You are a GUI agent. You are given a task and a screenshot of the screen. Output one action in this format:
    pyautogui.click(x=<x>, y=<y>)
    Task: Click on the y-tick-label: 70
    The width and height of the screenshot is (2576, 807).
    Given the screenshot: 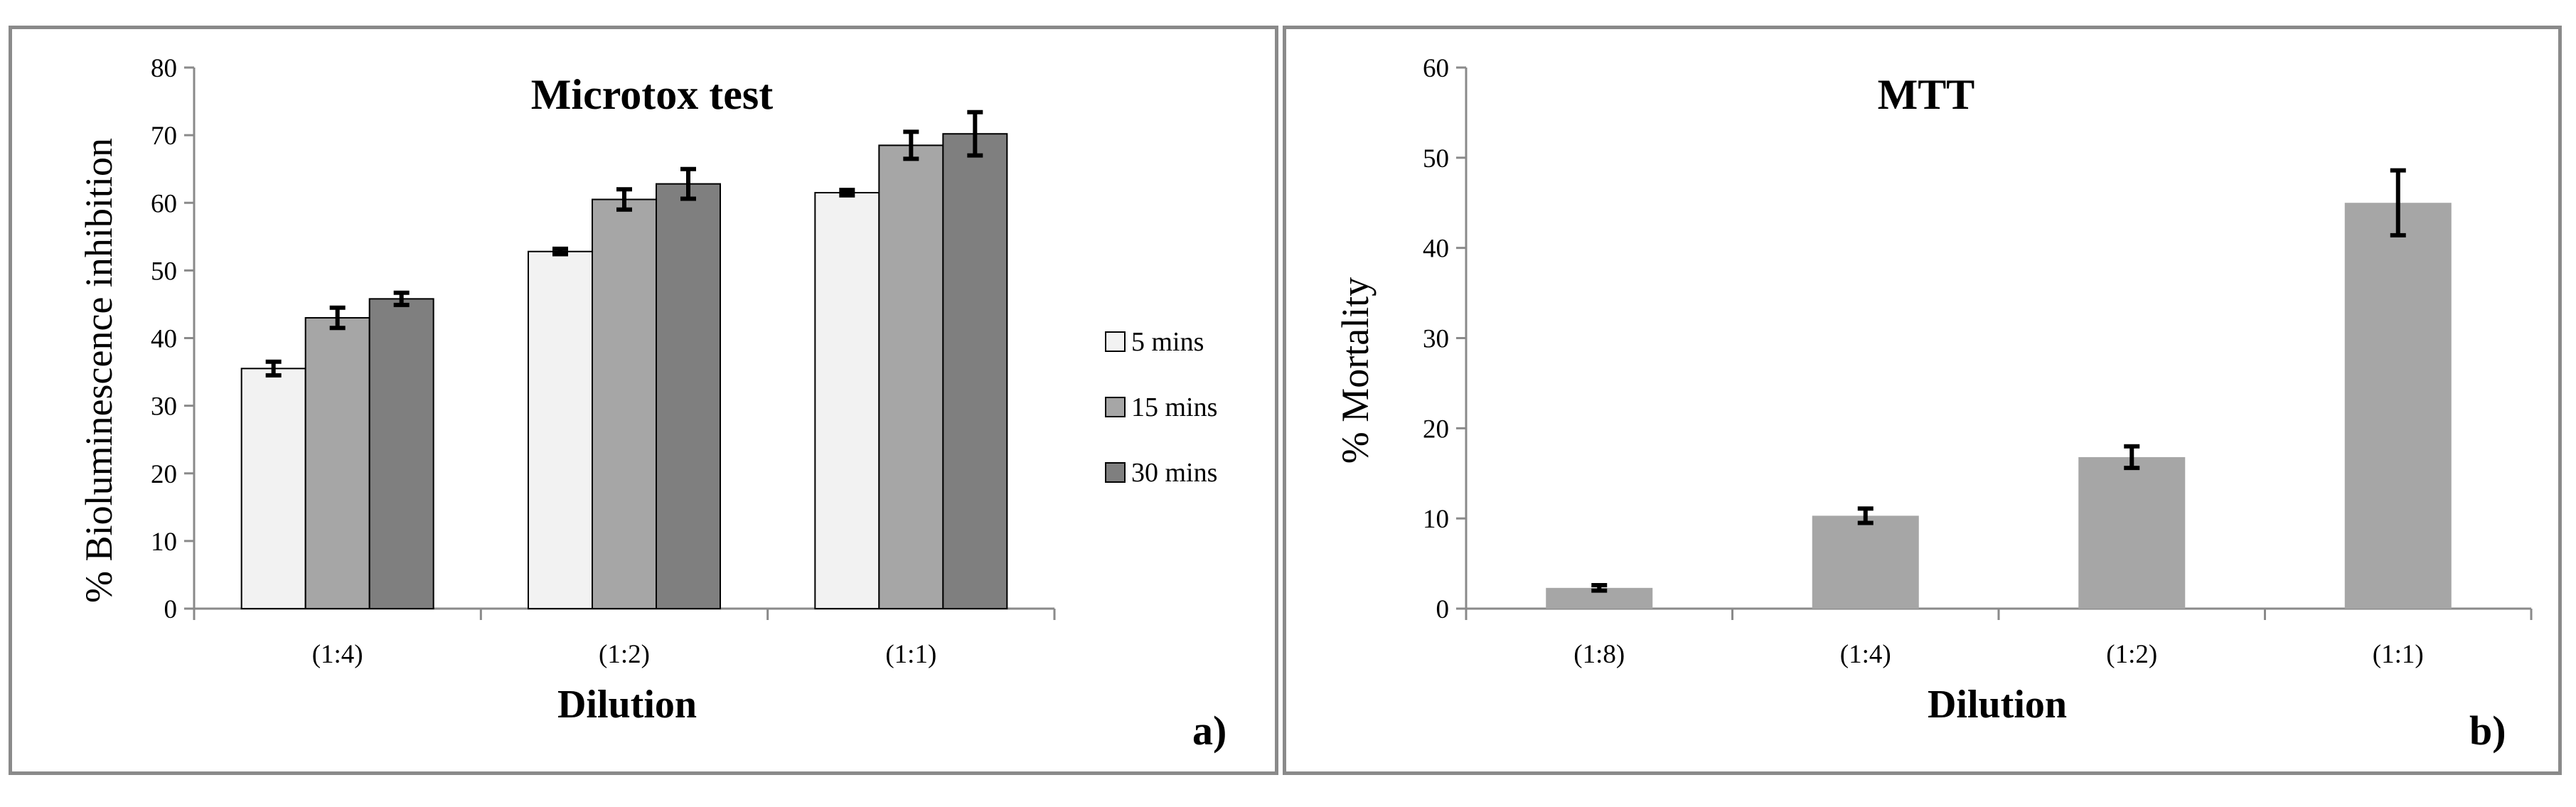 What is the action you would take?
    pyautogui.click(x=164, y=136)
    